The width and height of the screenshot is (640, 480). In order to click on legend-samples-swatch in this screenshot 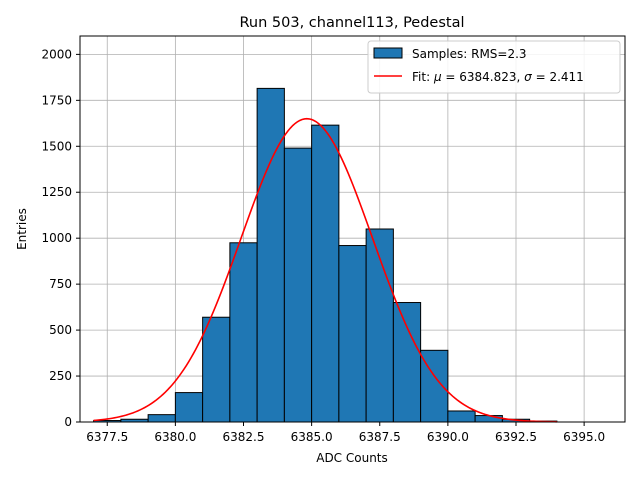, I will do `click(388, 53)`.